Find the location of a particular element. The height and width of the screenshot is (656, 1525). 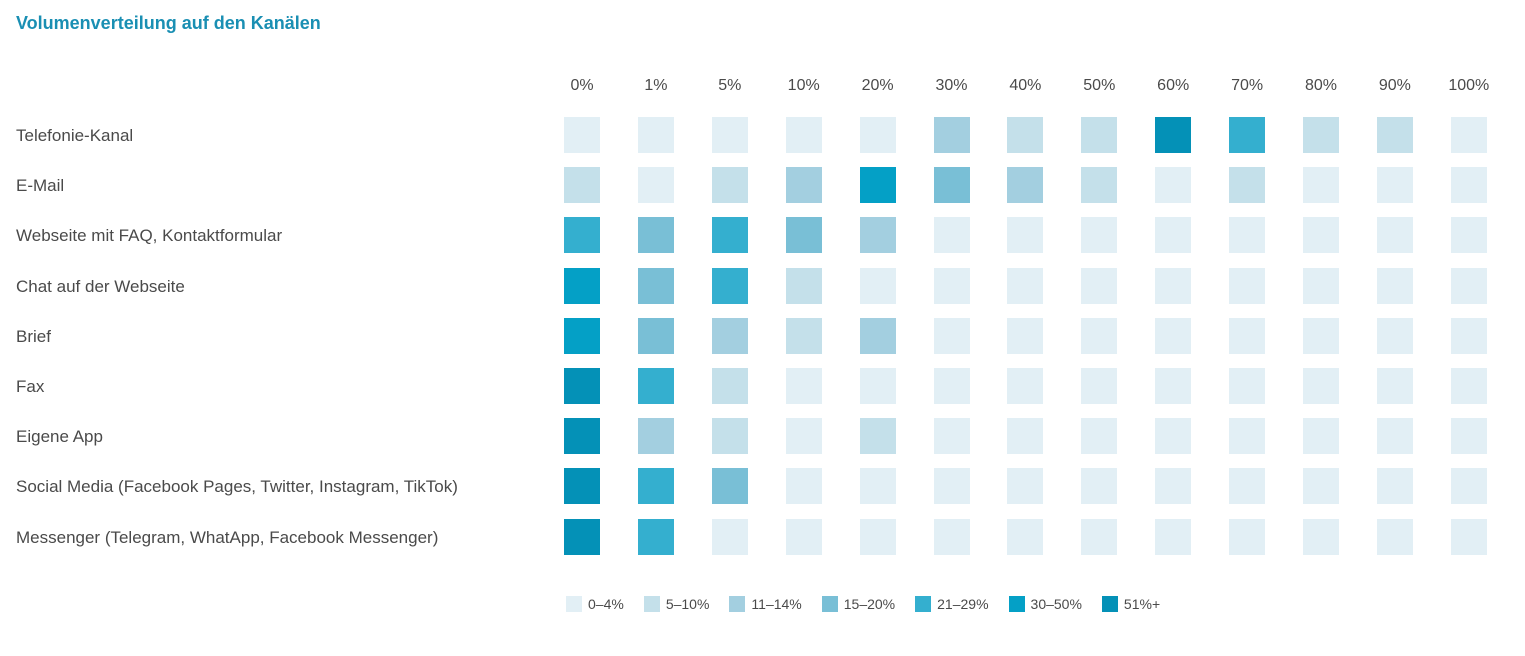

legend-item: 5–10% is located at coordinates (676, 604).